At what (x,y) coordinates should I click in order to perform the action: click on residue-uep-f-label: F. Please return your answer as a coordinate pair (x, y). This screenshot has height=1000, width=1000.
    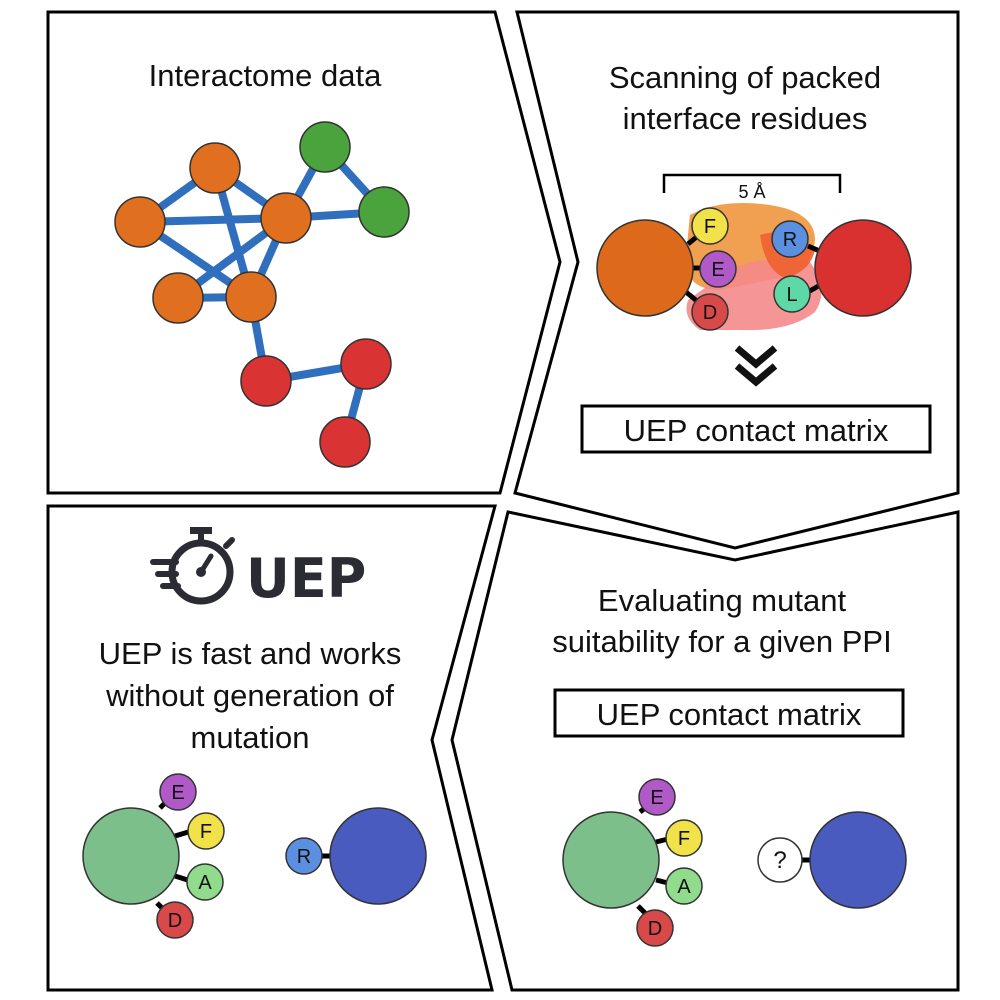
    Looking at the image, I should click on (206, 832).